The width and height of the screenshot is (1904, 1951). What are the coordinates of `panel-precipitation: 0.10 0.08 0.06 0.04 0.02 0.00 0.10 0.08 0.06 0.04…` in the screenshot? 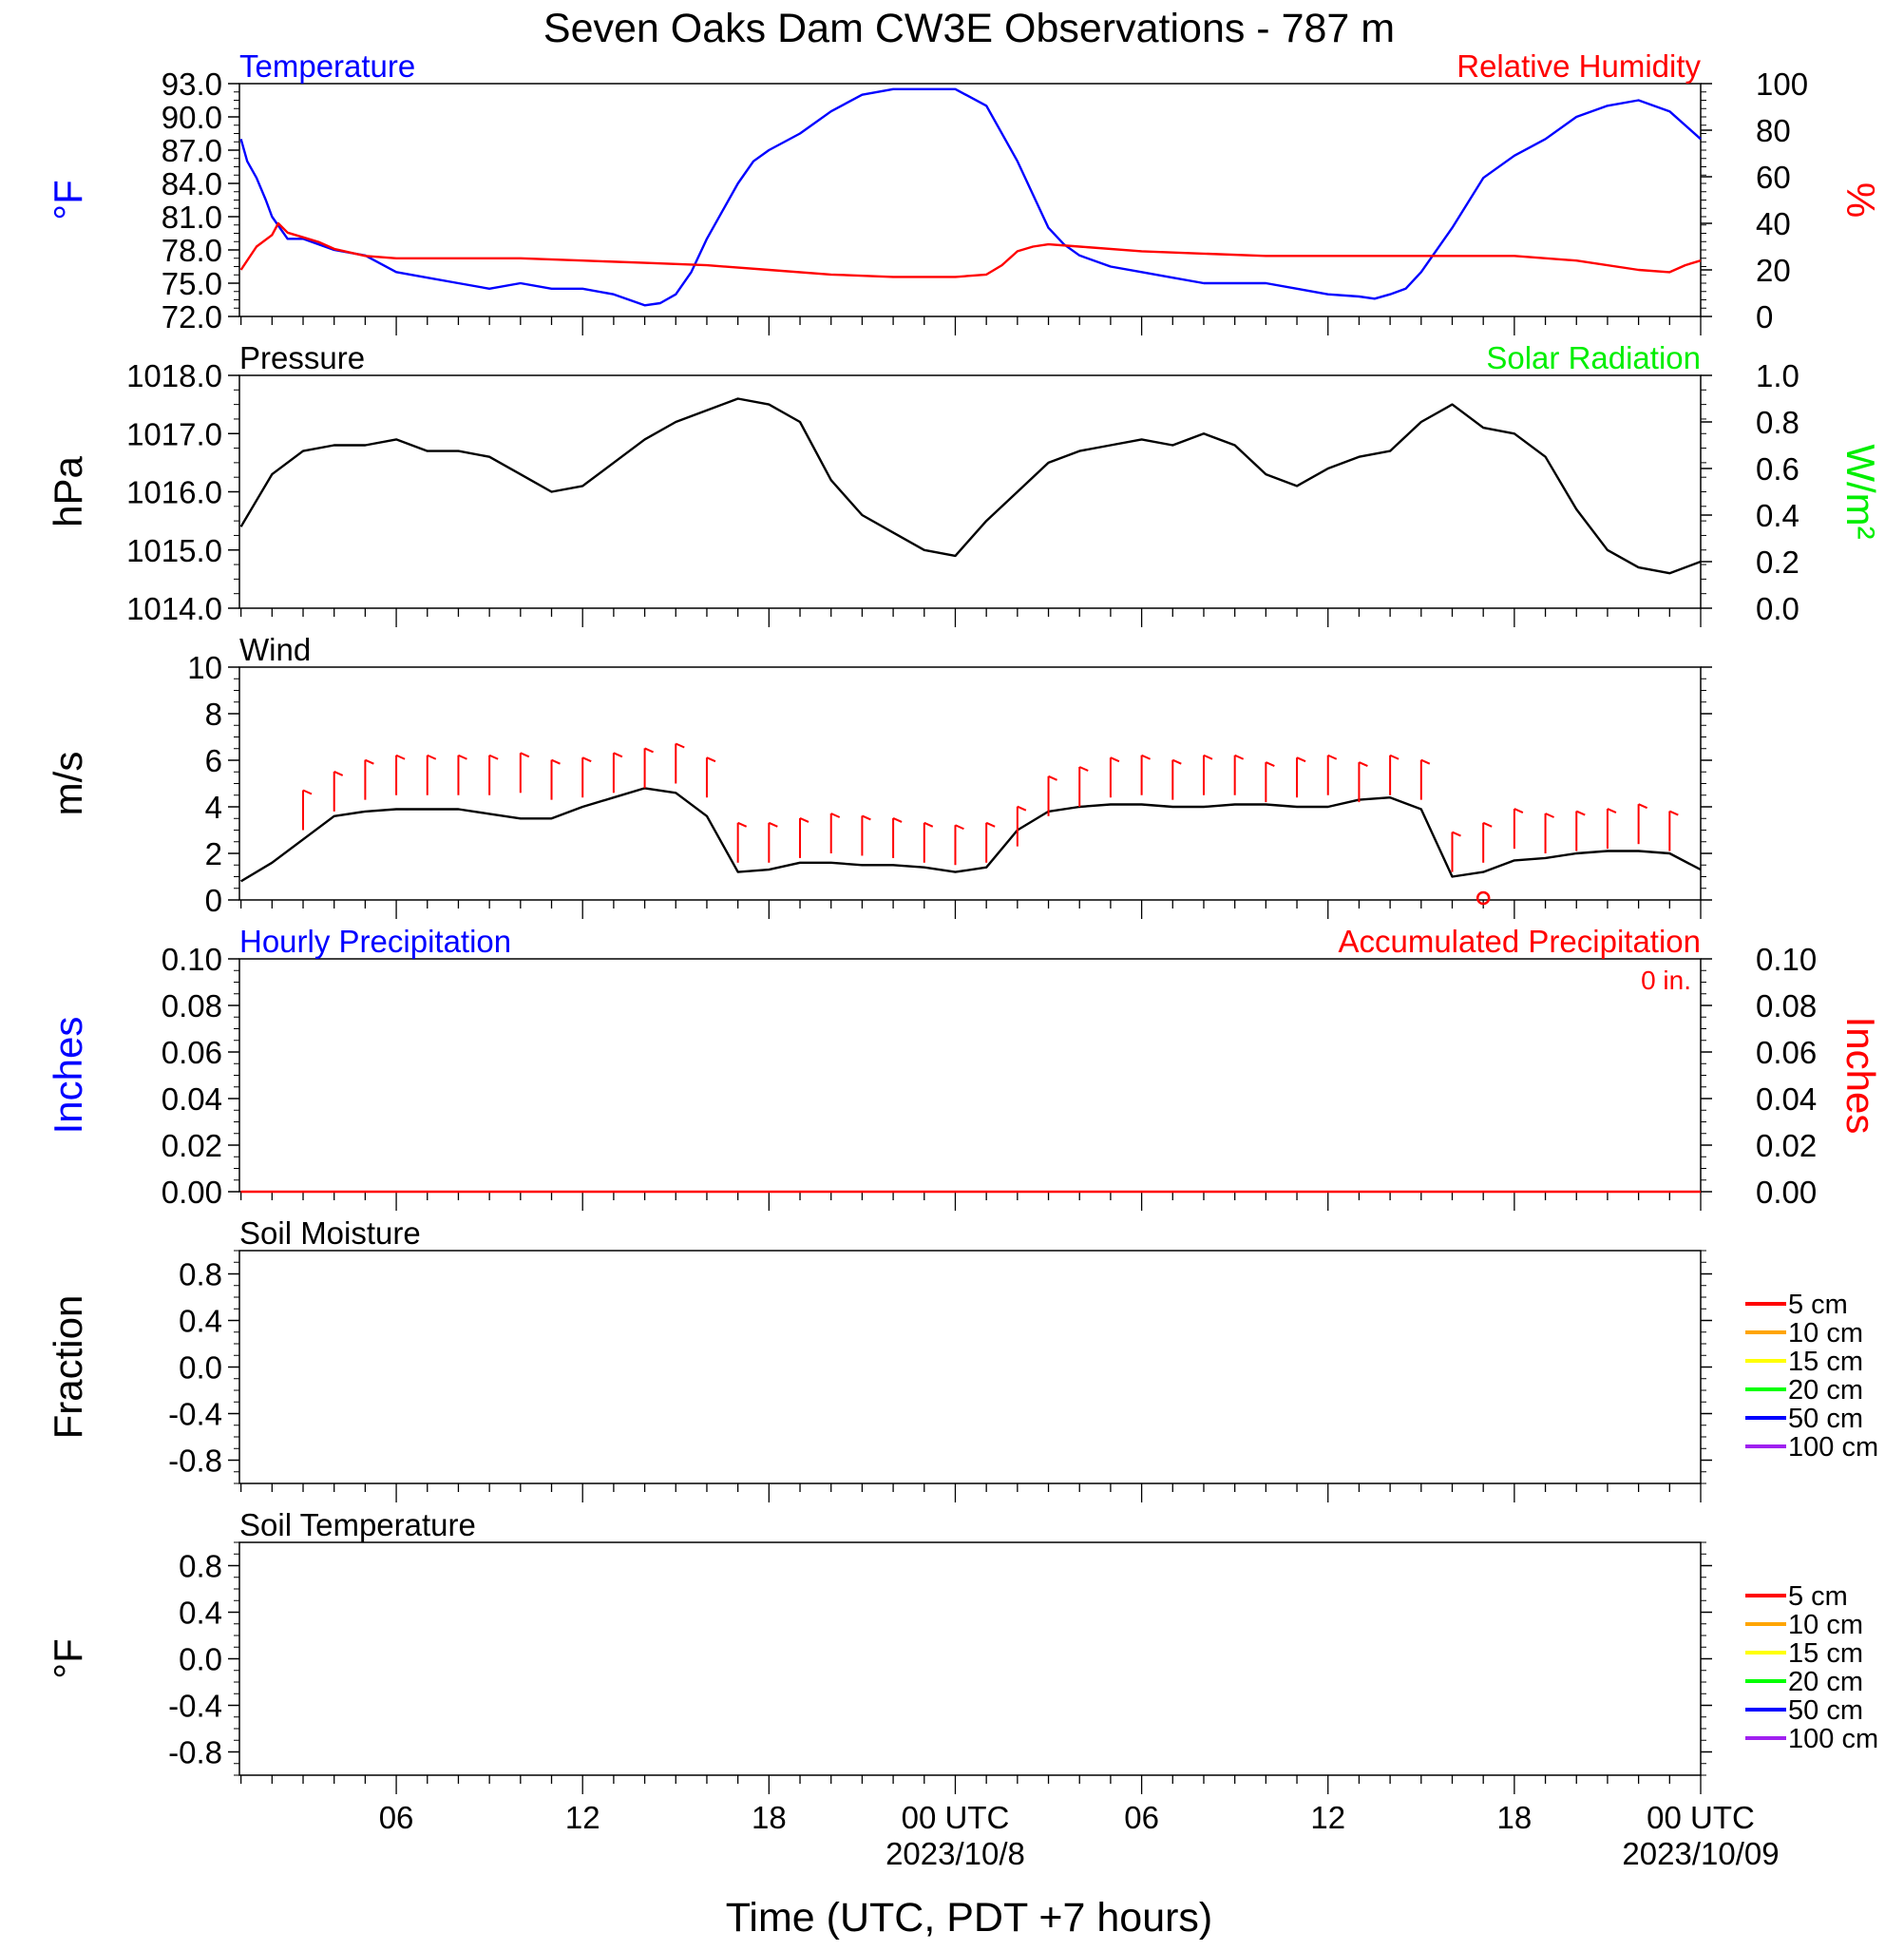 It's located at (964, 1067).